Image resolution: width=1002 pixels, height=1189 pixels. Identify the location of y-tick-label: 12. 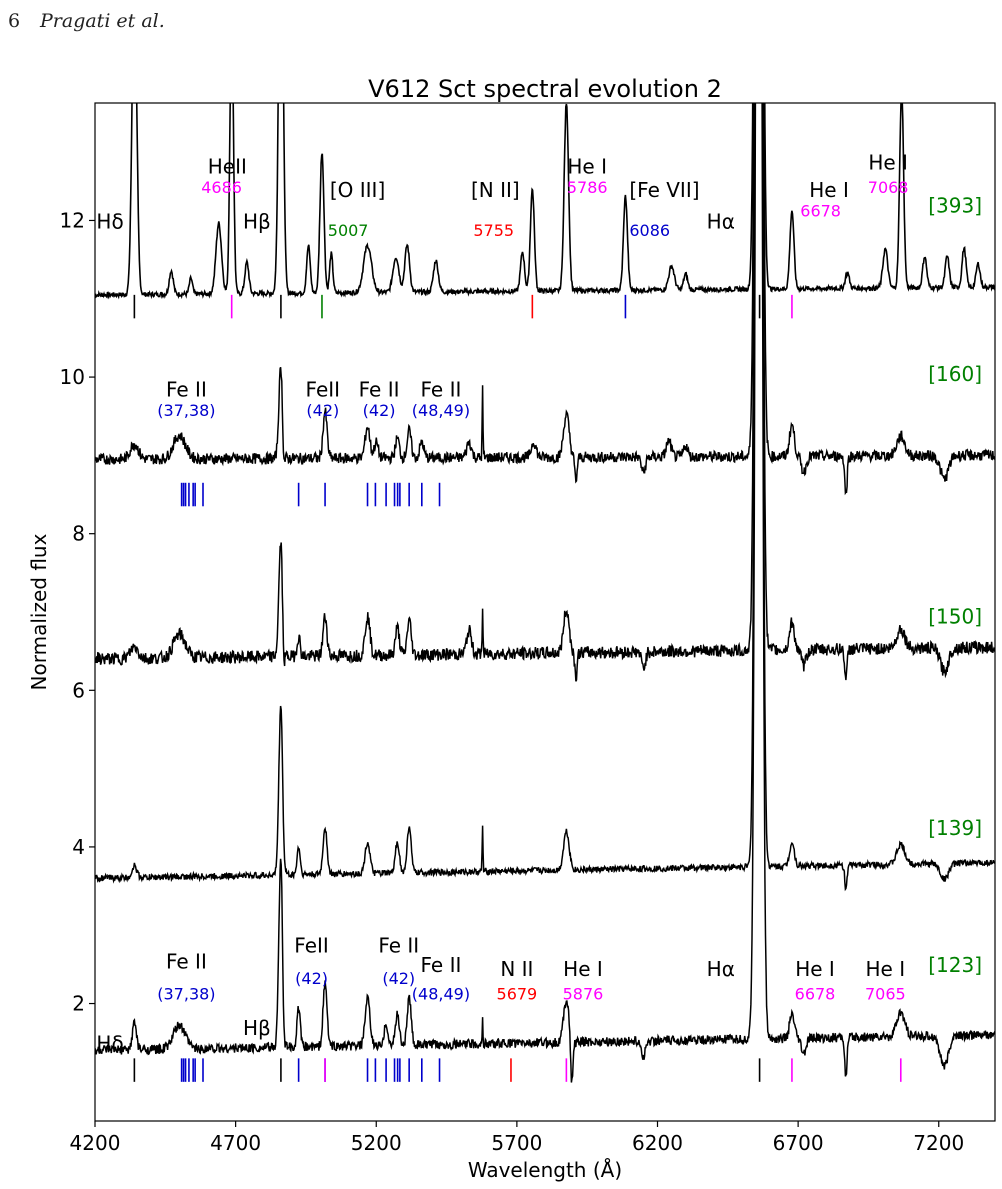
(72, 220).